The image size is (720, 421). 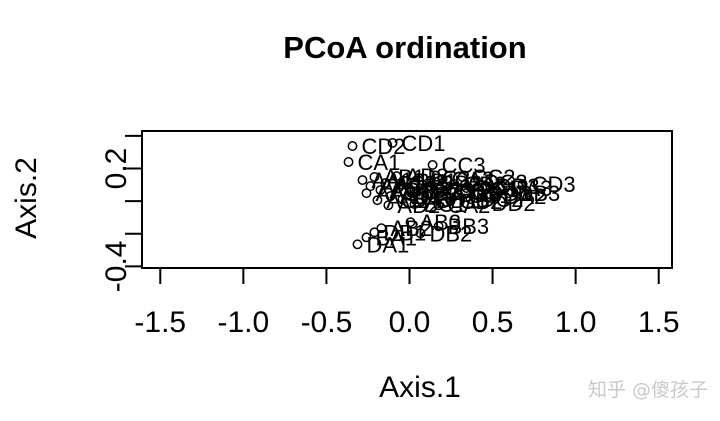 What do you see at coordinates (116, 169) in the screenshot?
I see `y-tick-label: 0.2` at bounding box center [116, 169].